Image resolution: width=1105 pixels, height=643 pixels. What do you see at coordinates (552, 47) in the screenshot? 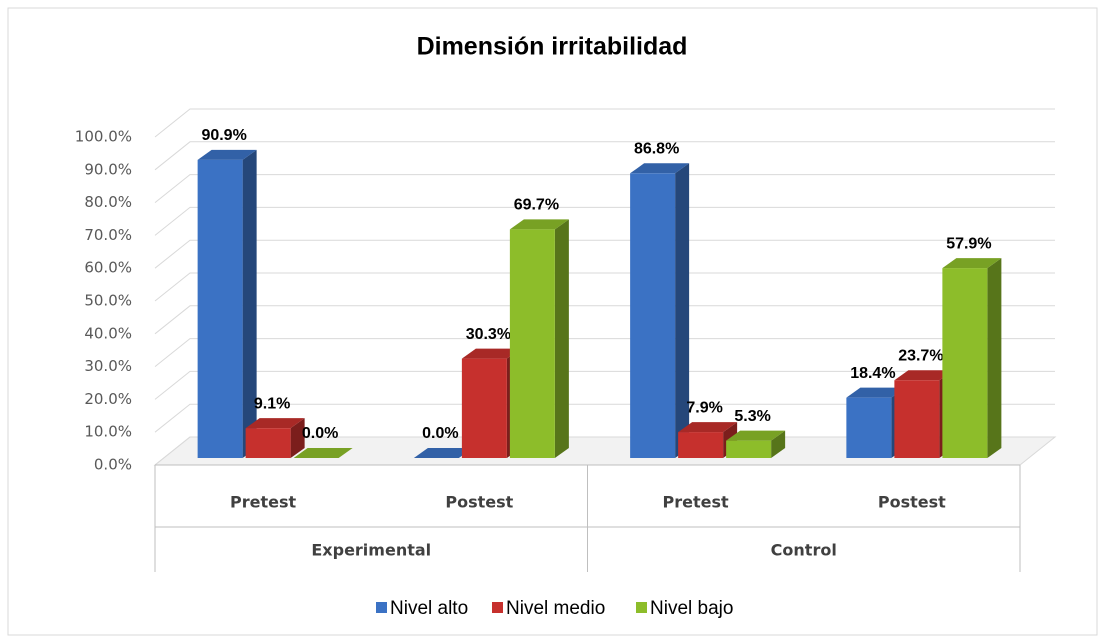
I see `chart-title: Dimensión irritabilidad` at bounding box center [552, 47].